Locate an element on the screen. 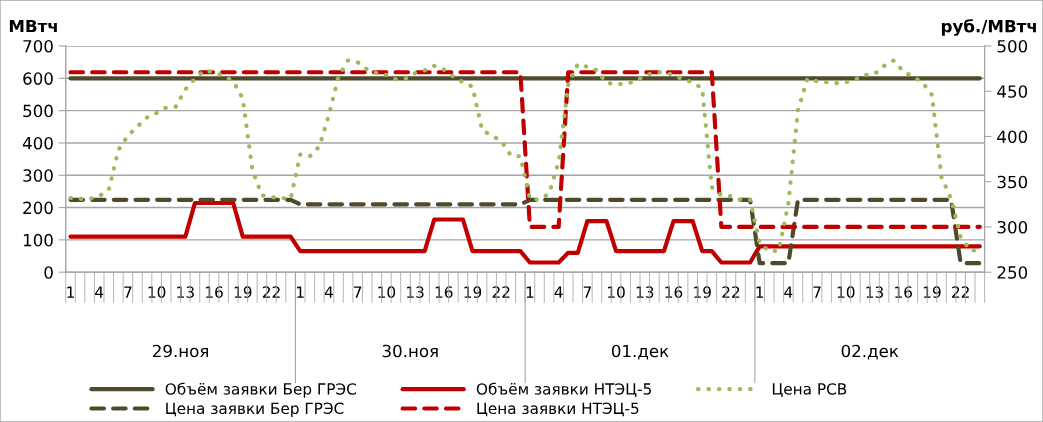 This screenshot has height=422, width=1043. text: 29.ноя is located at coordinates (180, 351).